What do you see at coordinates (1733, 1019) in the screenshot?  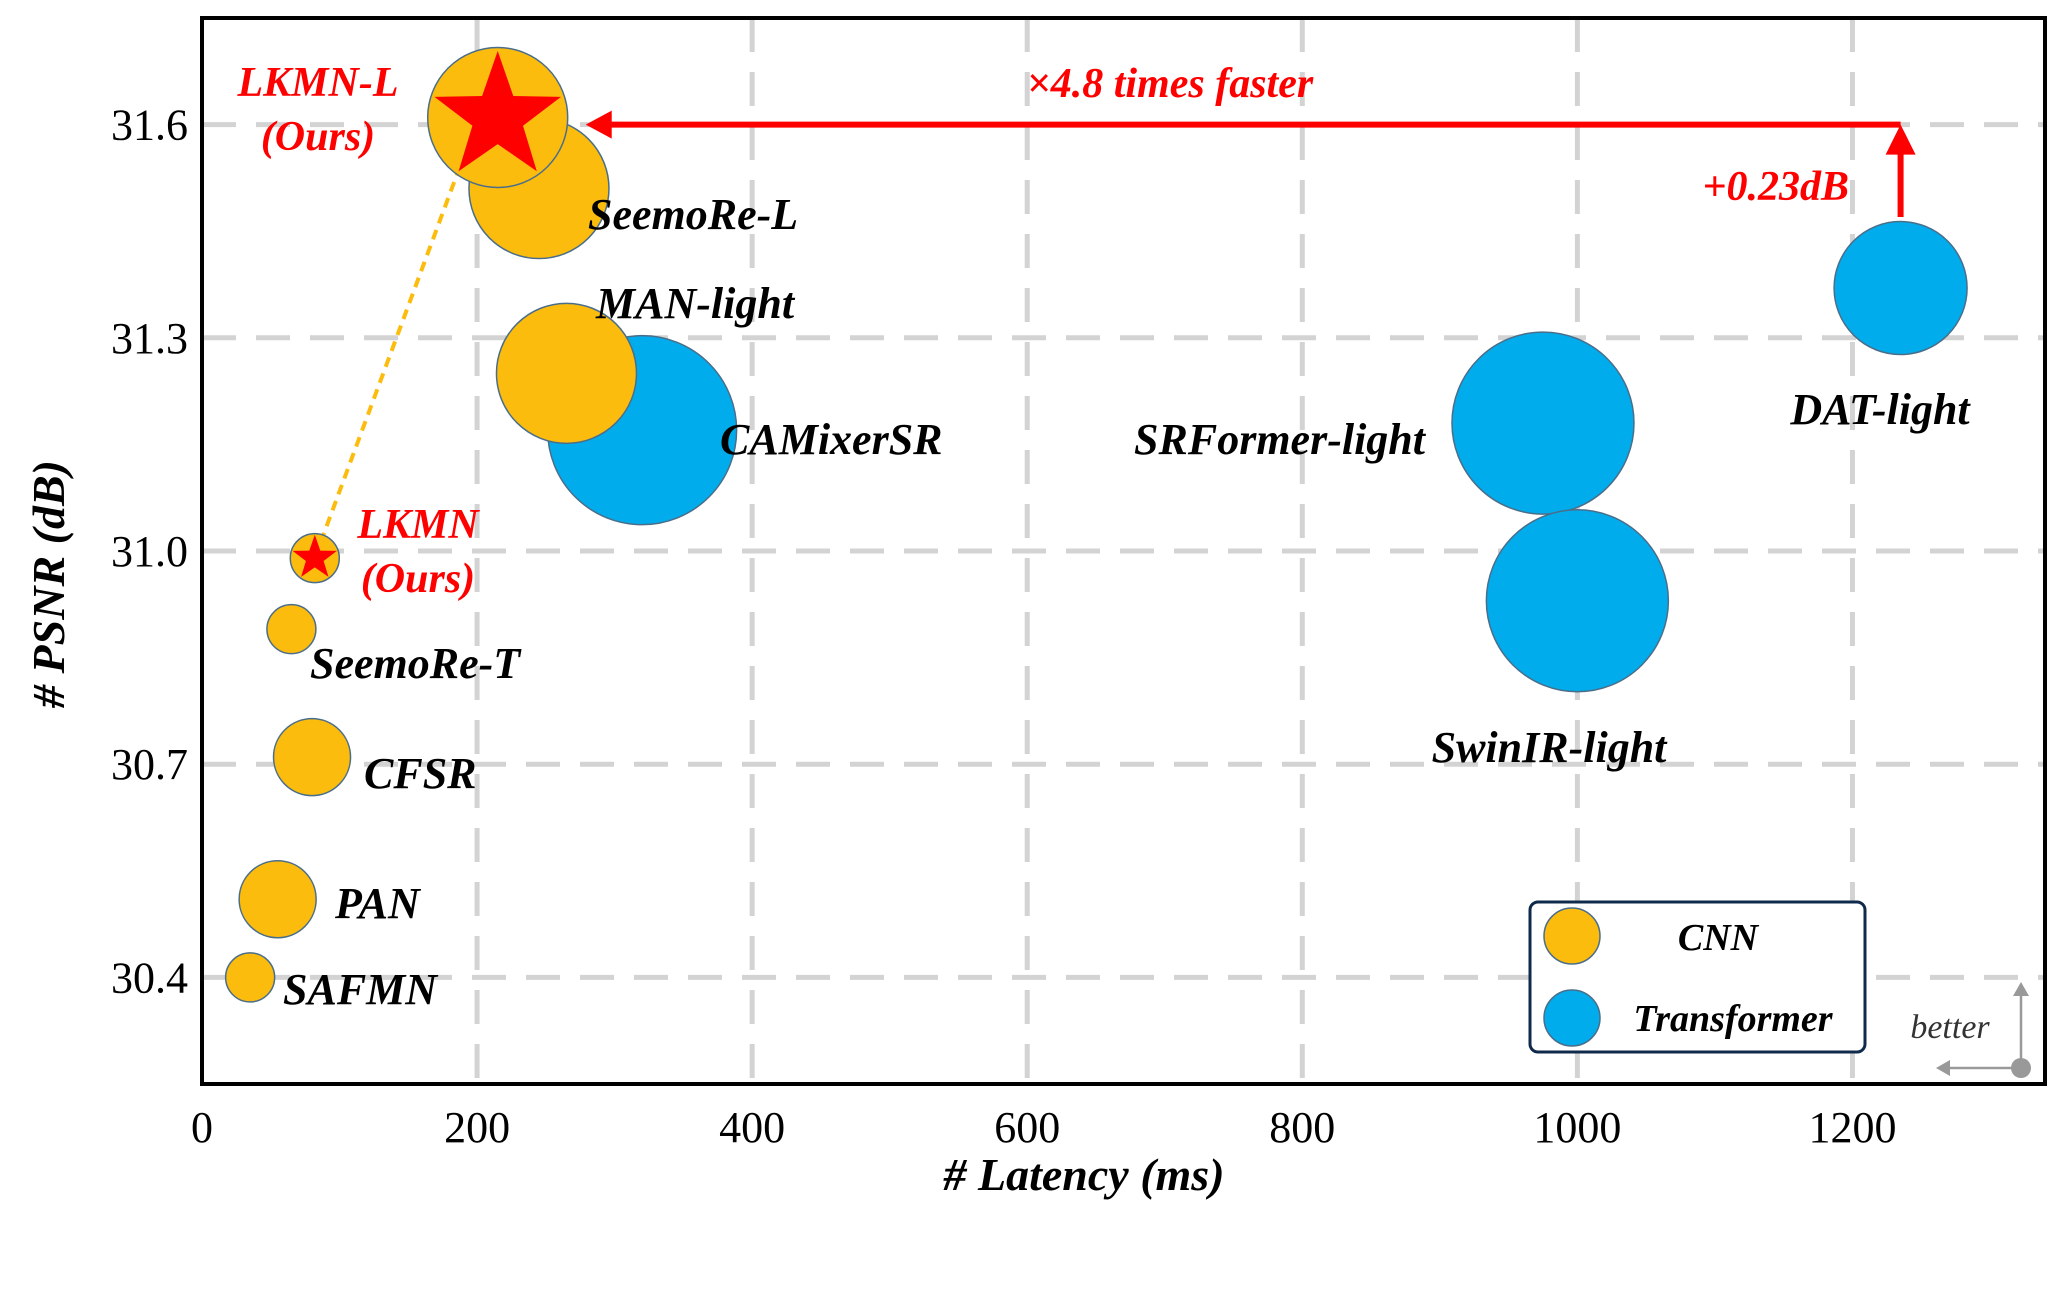 I see `legend-transformer-label: Transformer` at bounding box center [1733, 1019].